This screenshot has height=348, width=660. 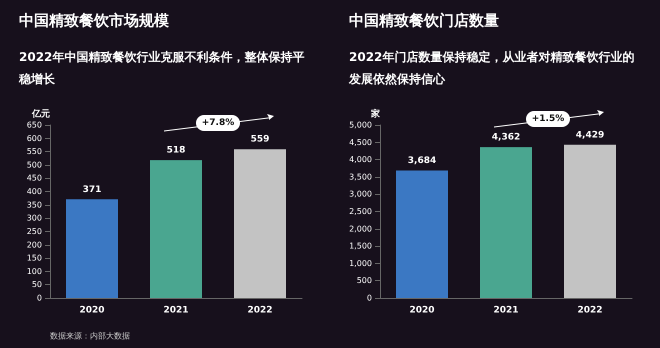 What do you see at coordinates (34, 125) in the screenshot?
I see `y-tick-label: 650` at bounding box center [34, 125].